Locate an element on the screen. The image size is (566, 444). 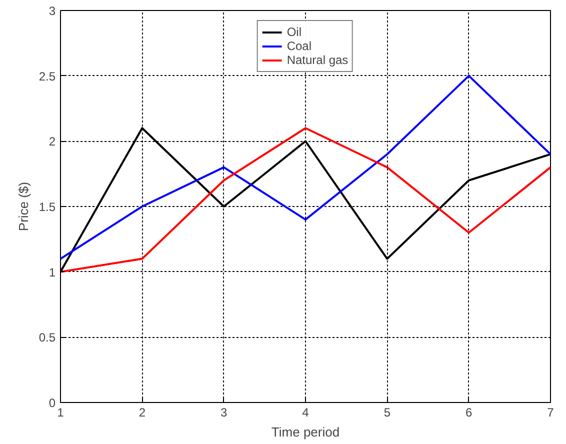
y-tick-label: 2.5 is located at coordinates (47, 76).